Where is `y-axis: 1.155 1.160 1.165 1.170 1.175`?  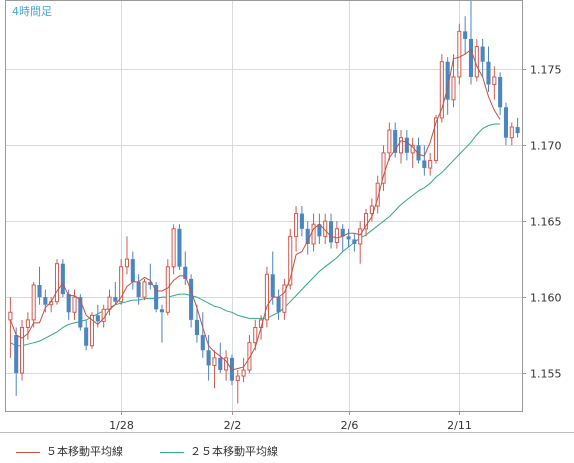
y-axis: 1.155 1.160 1.165 1.170 1.175 is located at coordinates (542, 222).